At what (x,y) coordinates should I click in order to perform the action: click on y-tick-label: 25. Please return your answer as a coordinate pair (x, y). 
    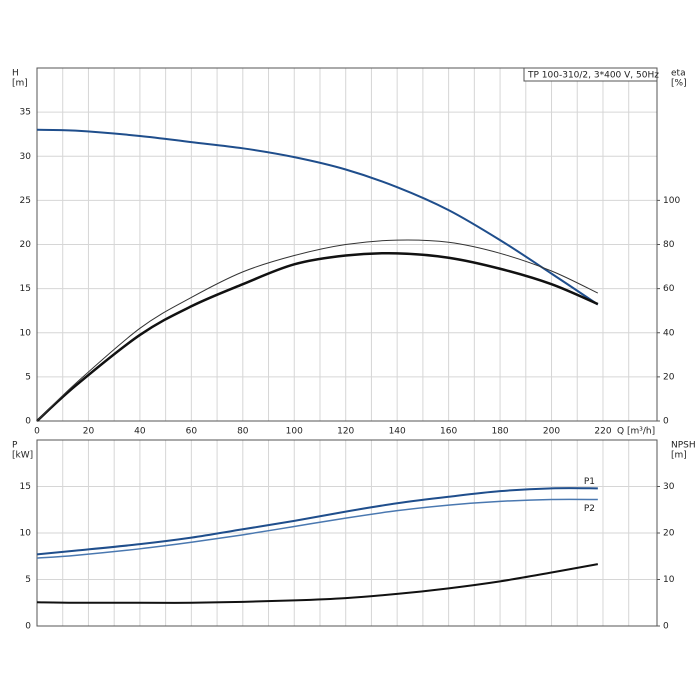
    Looking at the image, I should click on (25, 201).